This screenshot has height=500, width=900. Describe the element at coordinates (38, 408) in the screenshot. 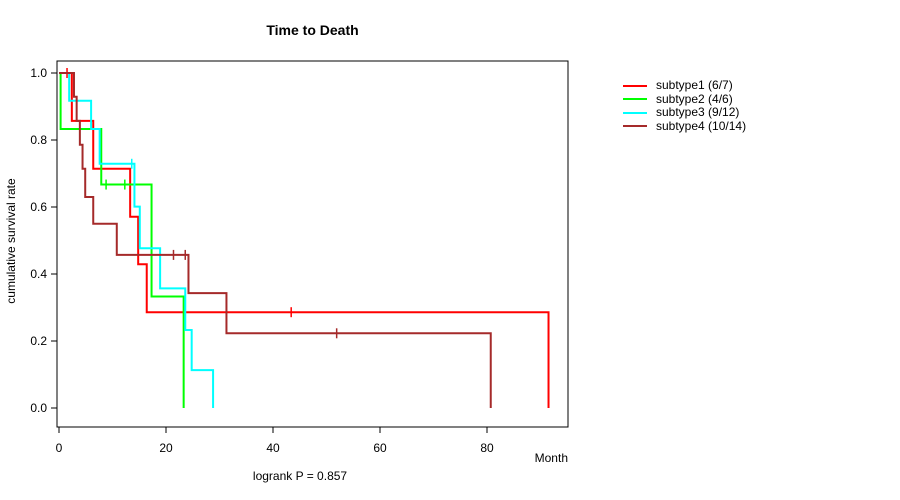

I see `y-tick-label: 0.0` at that location.